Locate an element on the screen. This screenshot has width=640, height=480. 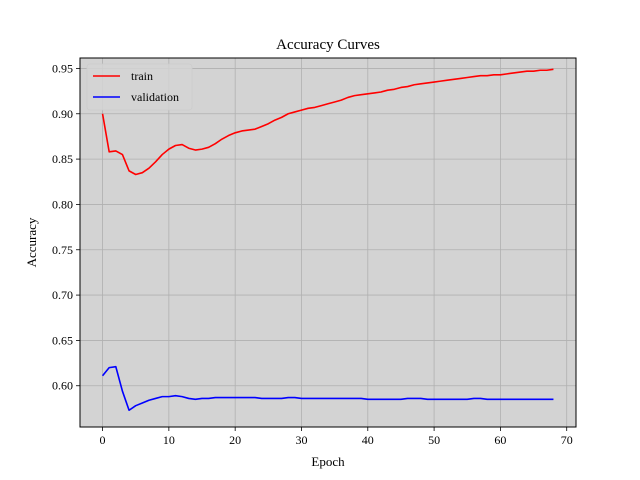
x-tick-label: 30 is located at coordinates (301, 440).